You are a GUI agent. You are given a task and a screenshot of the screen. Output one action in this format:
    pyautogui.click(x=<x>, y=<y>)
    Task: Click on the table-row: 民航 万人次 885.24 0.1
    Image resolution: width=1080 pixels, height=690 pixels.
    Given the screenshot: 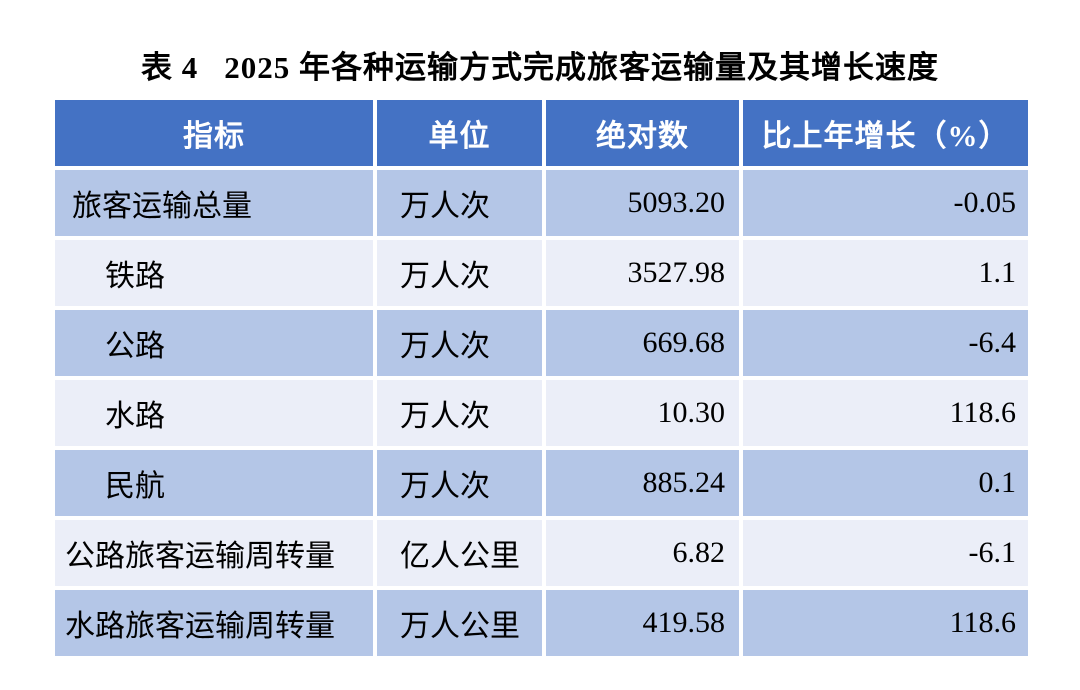 What is the action you would take?
    pyautogui.click(x=541, y=483)
    